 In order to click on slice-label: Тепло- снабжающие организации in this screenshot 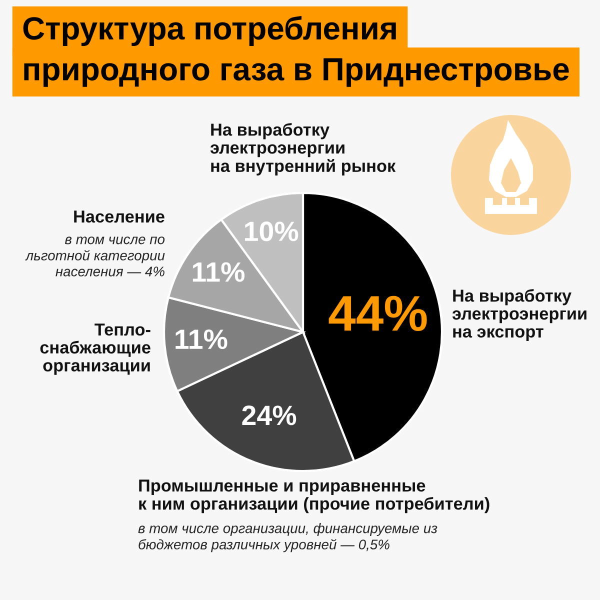, I will do `click(95, 349)`.